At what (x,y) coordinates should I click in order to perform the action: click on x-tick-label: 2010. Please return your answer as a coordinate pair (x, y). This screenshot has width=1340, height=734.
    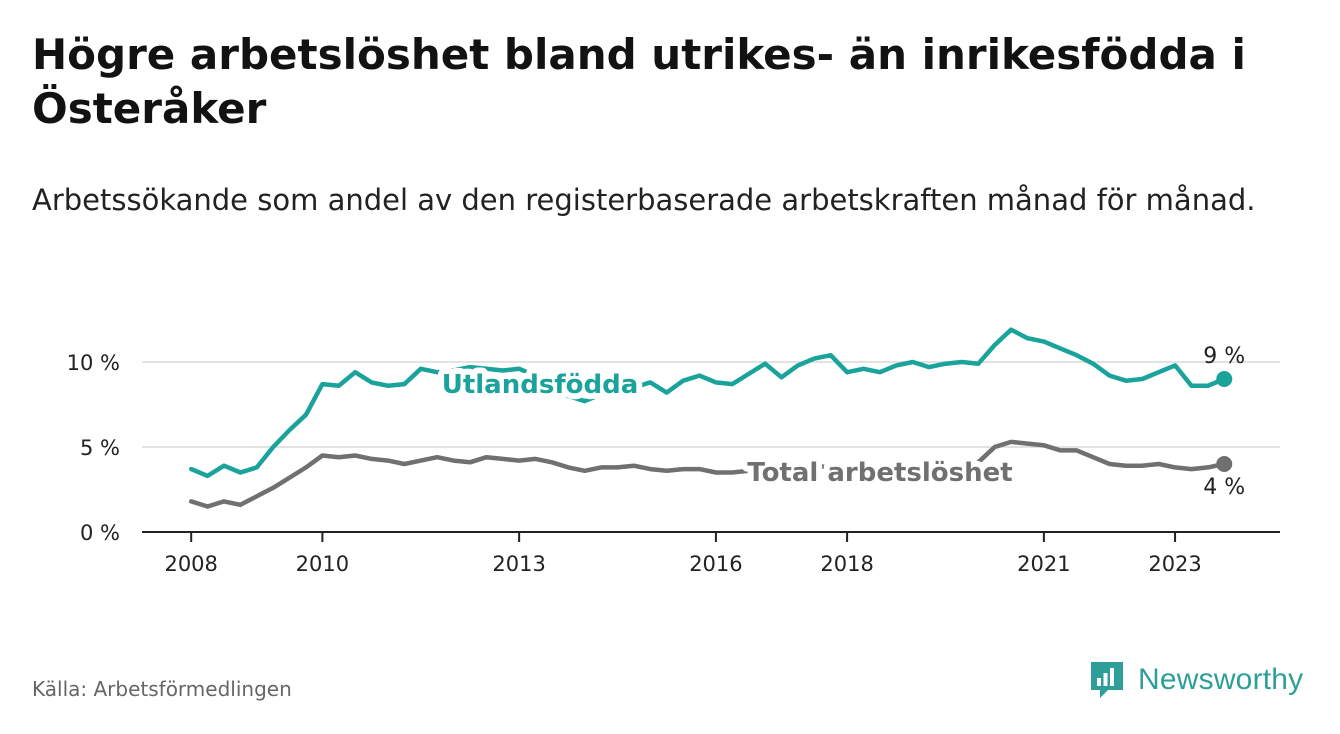
    Looking at the image, I should click on (322, 564).